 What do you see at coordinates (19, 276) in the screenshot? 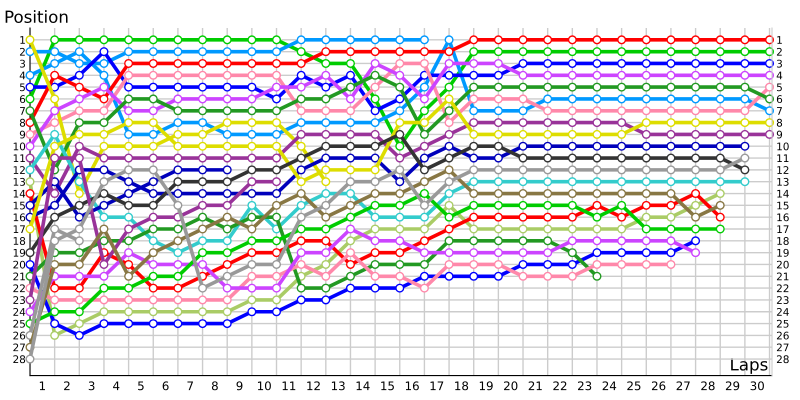
I see `y-tick-label: 21` at bounding box center [19, 276].